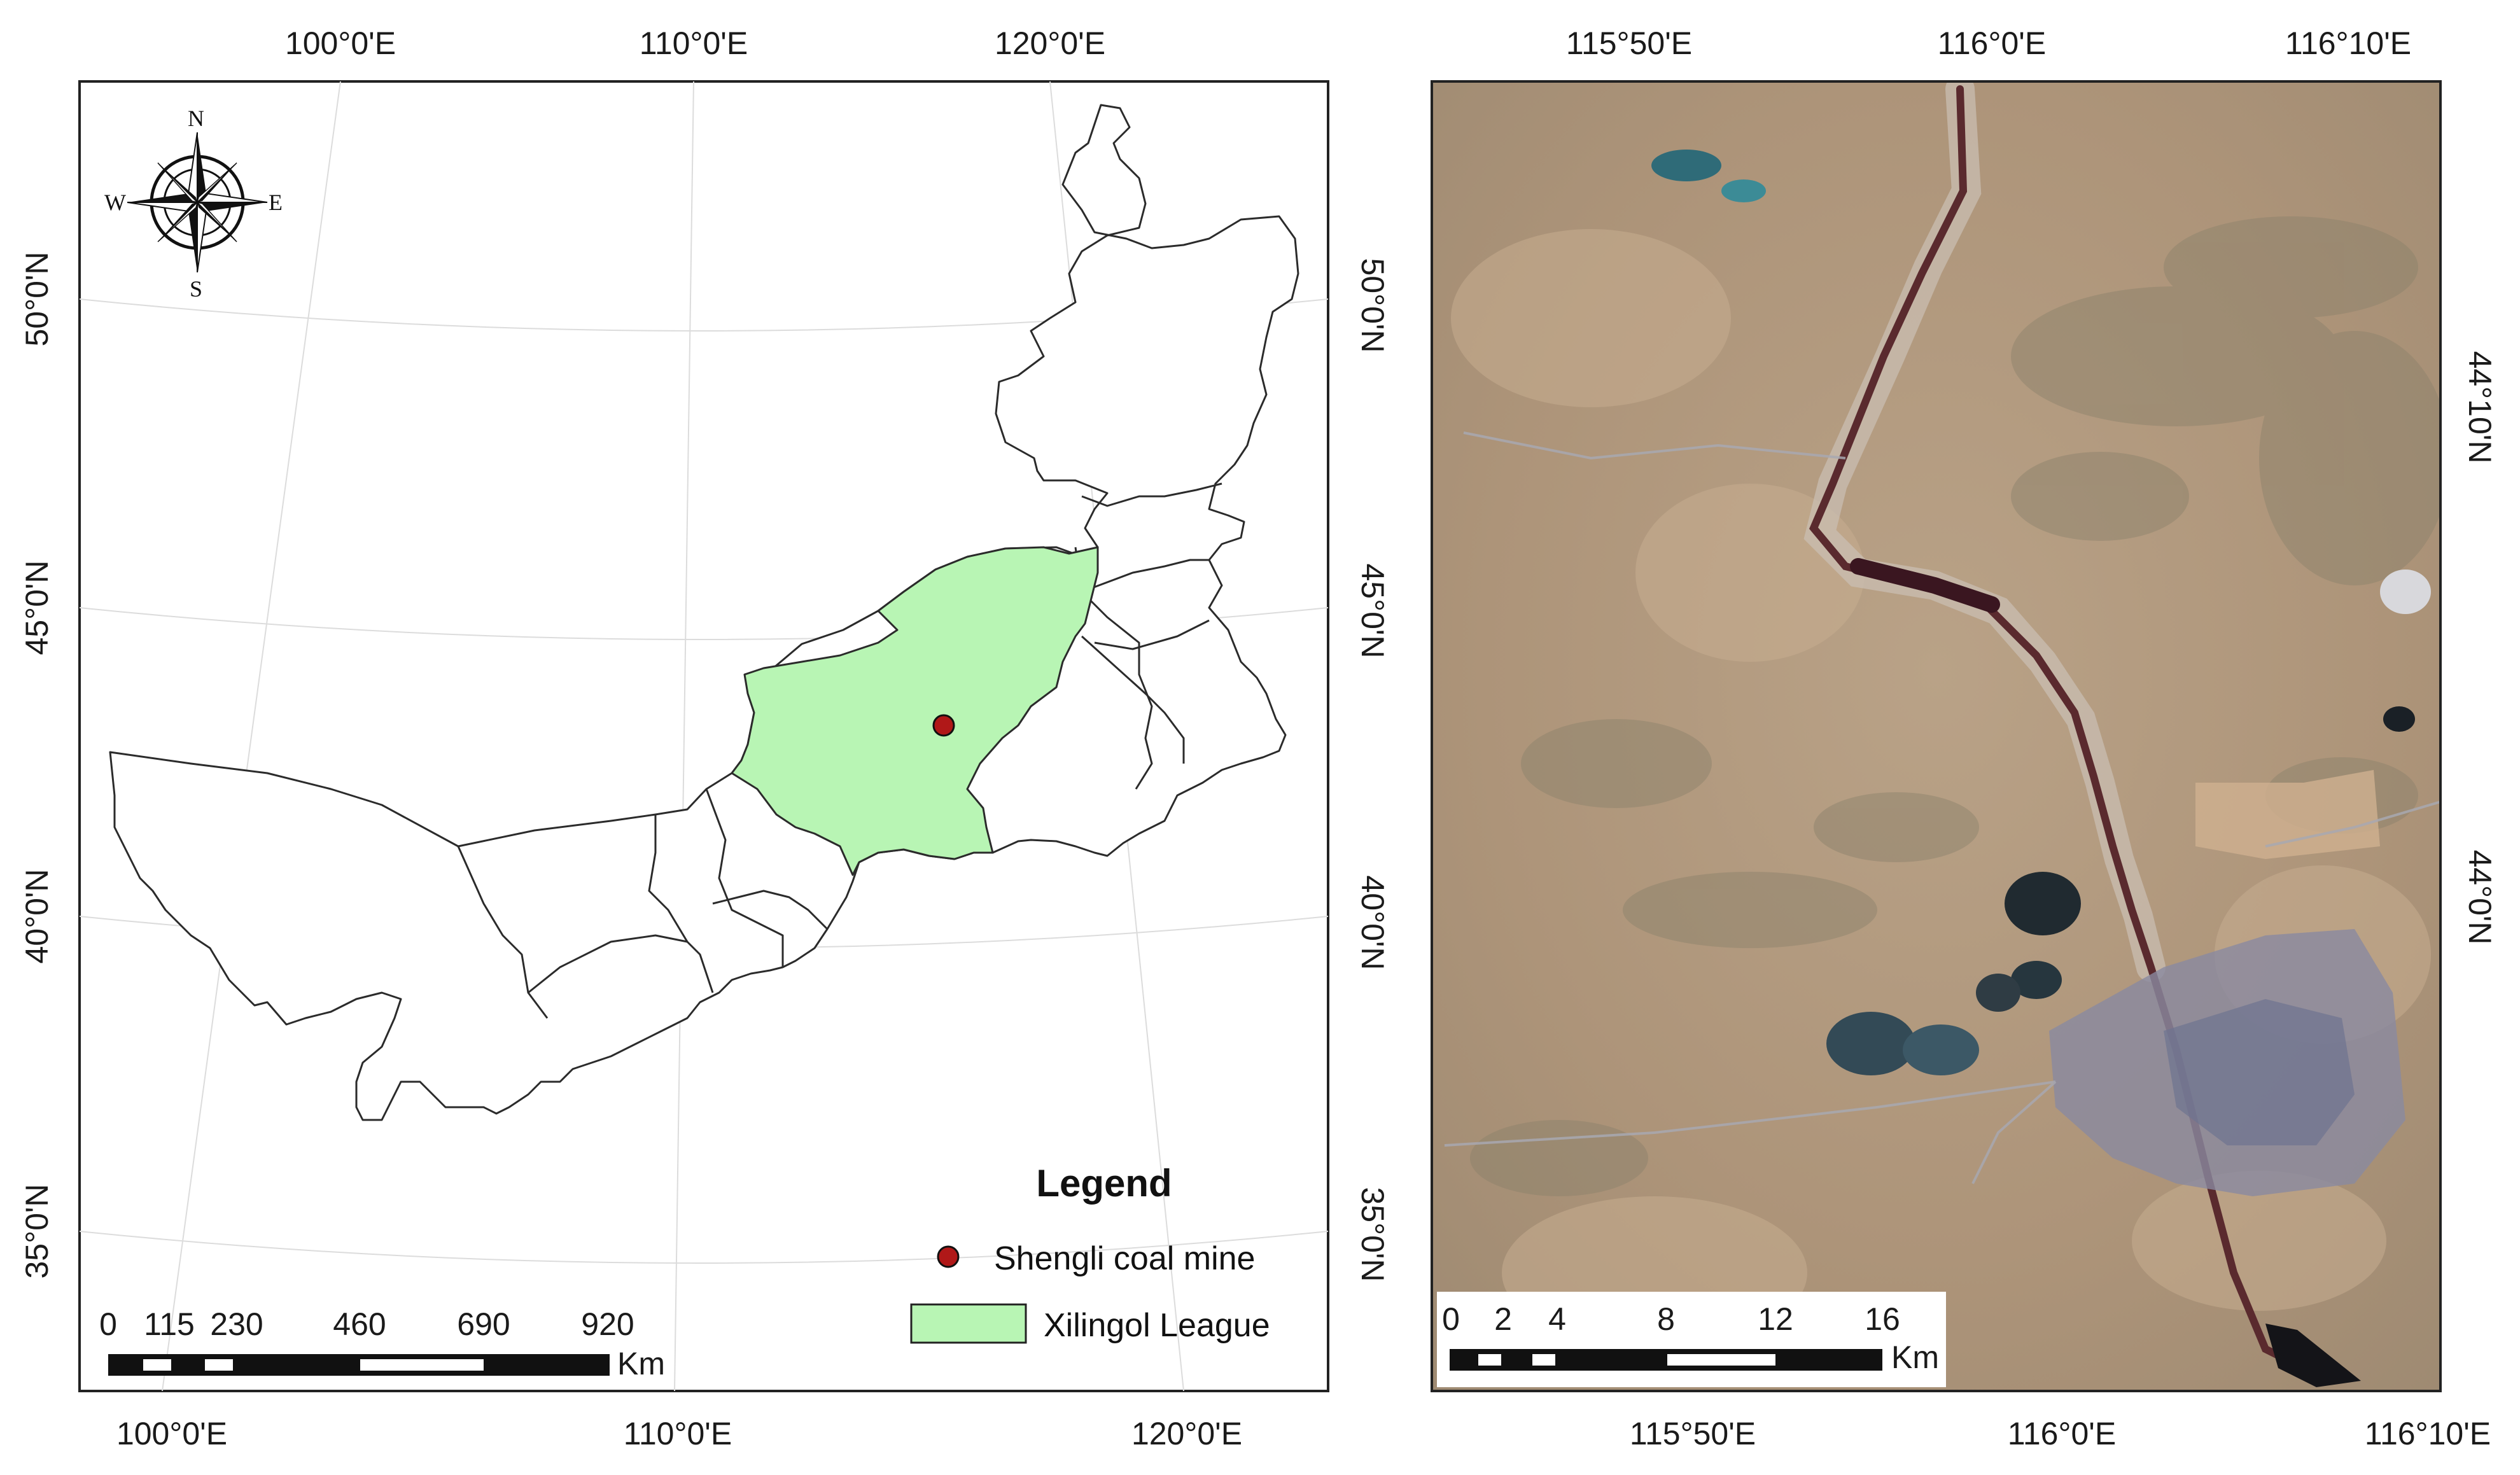 This screenshot has height=1475, width=2520. What do you see at coordinates (1050, 43) in the screenshot?
I see `left-top-lon-120: 120°0'E` at bounding box center [1050, 43].